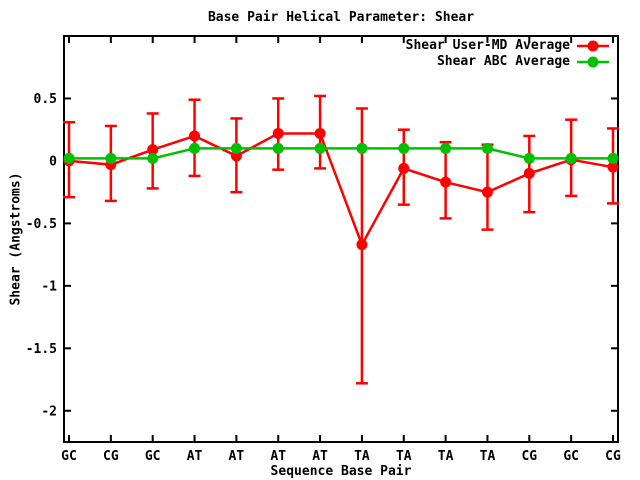 The image size is (640, 480). Describe the element at coordinates (503, 61) in the screenshot. I see `legend-label-abc: Shear ABC Average` at that location.